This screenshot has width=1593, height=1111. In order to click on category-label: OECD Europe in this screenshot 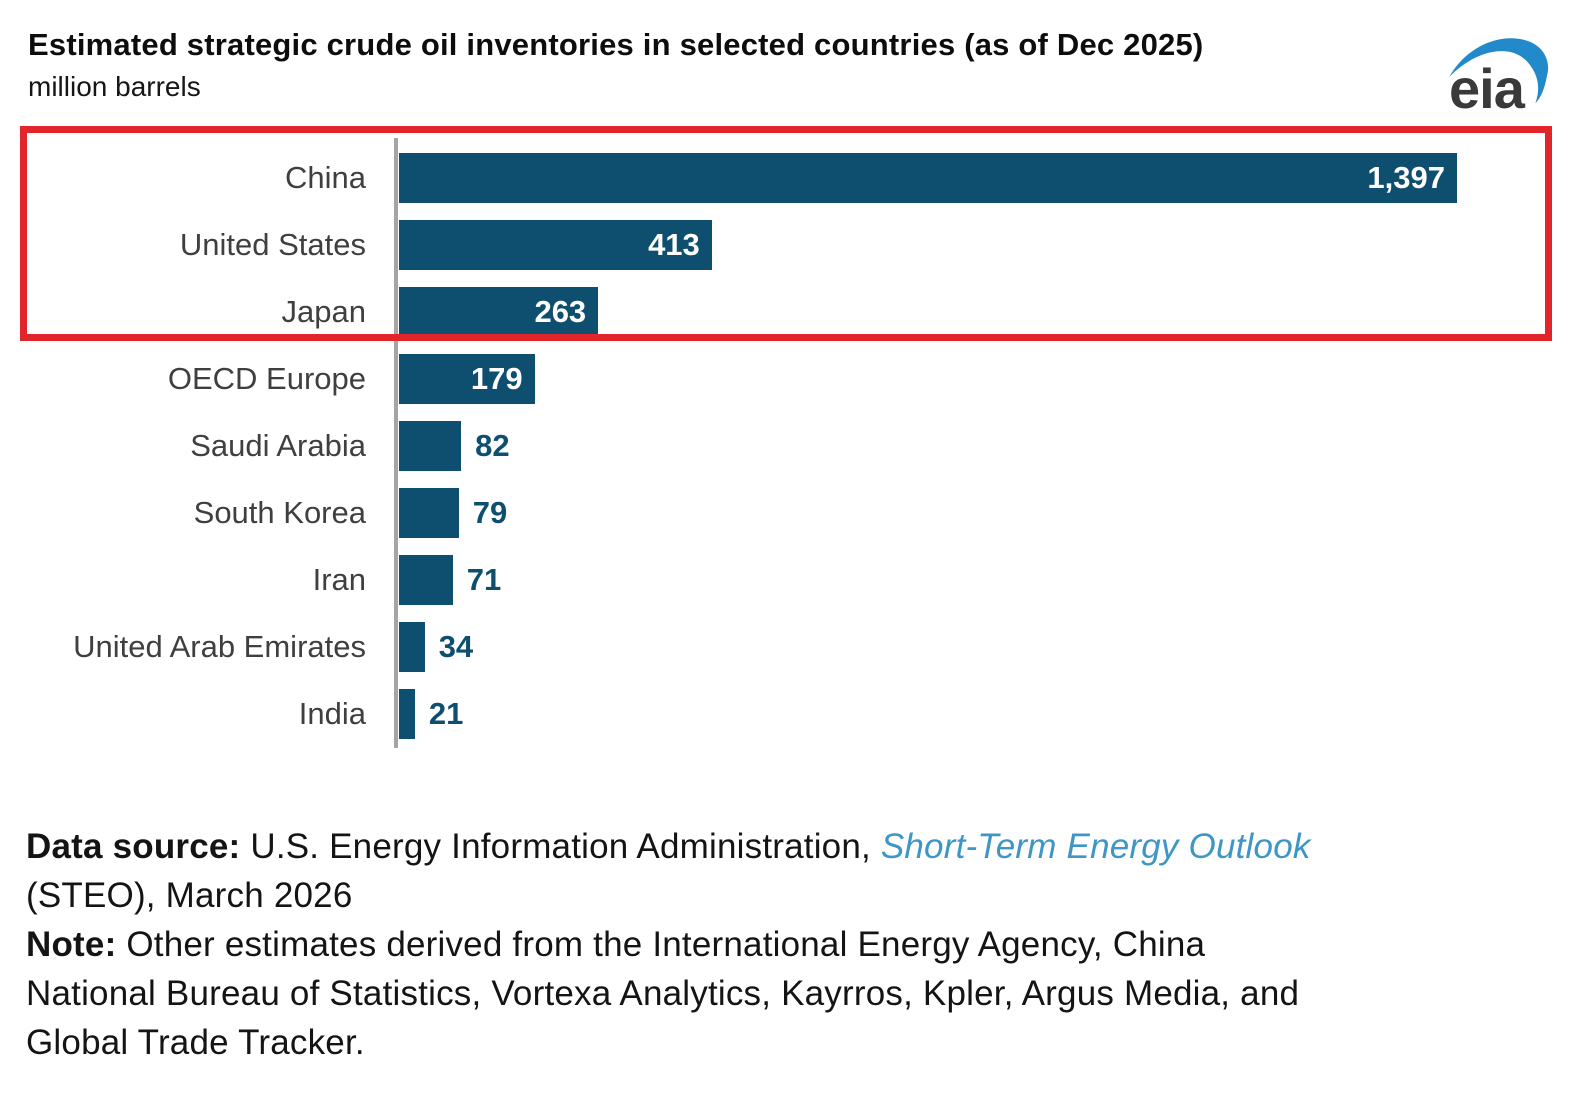, I will do `click(266, 378)`.